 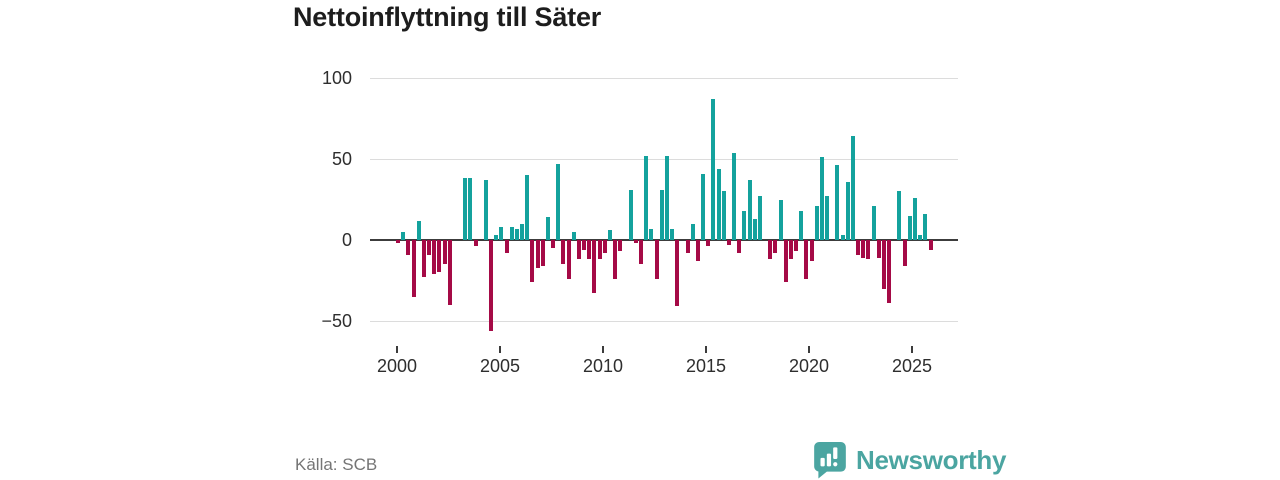 I want to click on bar-2008Q2, so click(x=568, y=259).